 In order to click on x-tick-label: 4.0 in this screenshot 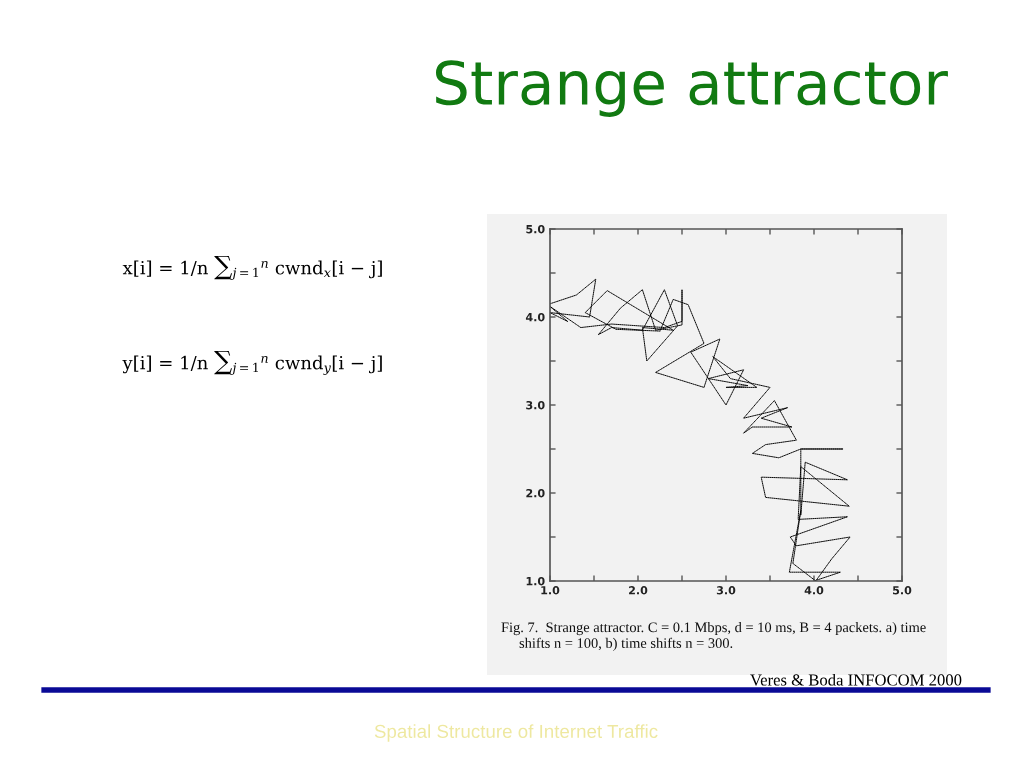, I will do `click(814, 590)`.